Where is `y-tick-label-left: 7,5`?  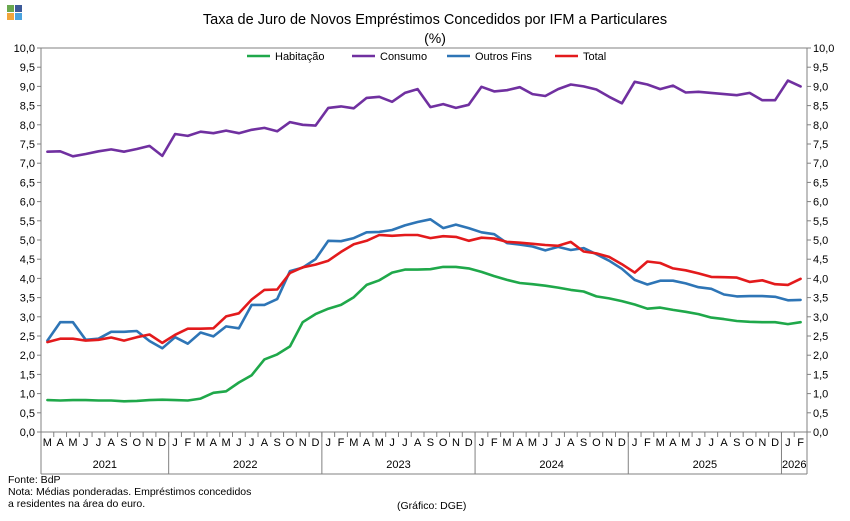 y-tick-label-left: 7,5 is located at coordinates (27, 145).